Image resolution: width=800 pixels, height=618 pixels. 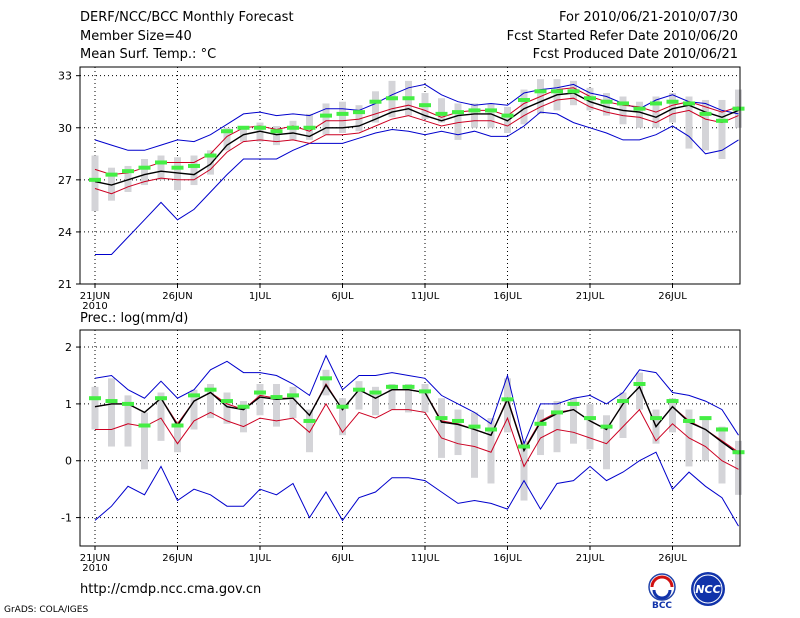 I want to click on y-tick-label: -1, so click(x=66, y=518).